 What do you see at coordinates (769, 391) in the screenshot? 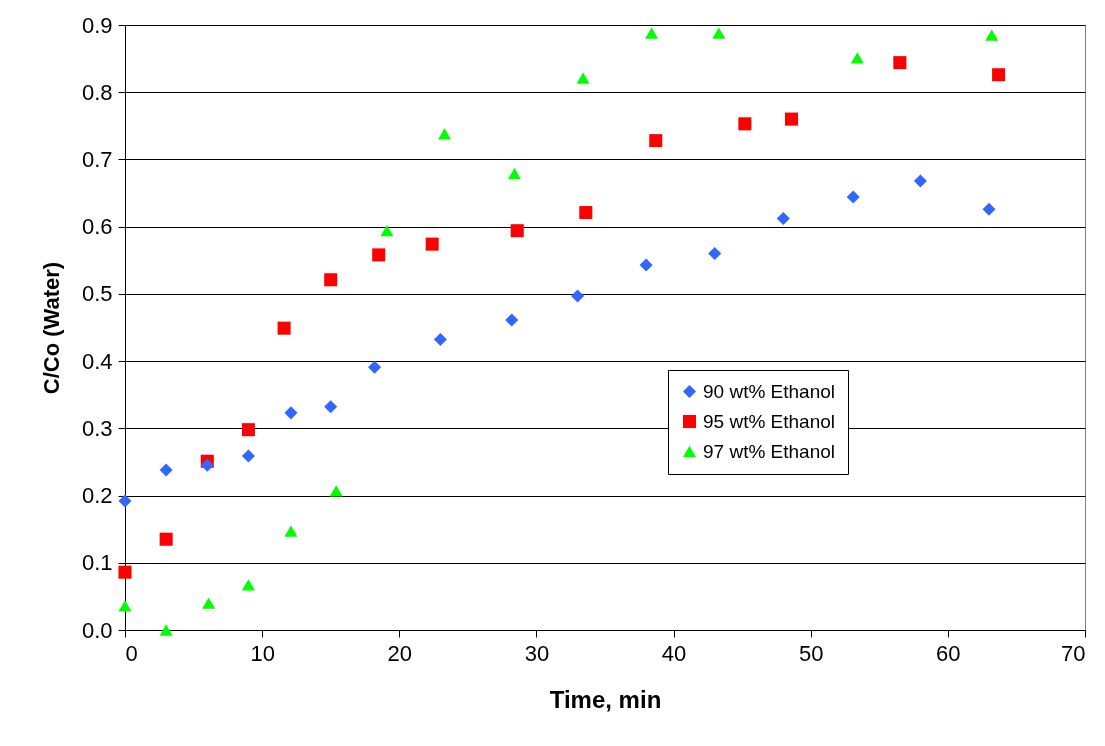
I see `legend-label: 90 wt% Ethanol` at bounding box center [769, 391].